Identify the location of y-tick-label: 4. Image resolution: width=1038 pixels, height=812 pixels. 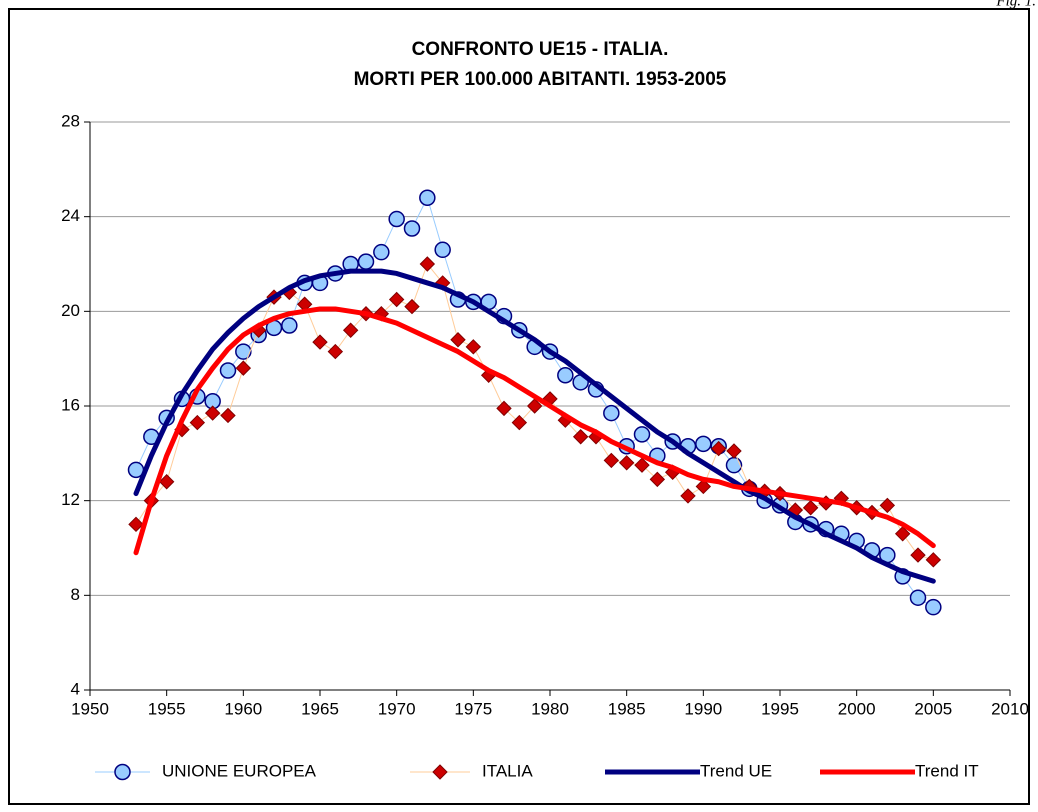
(75, 688).